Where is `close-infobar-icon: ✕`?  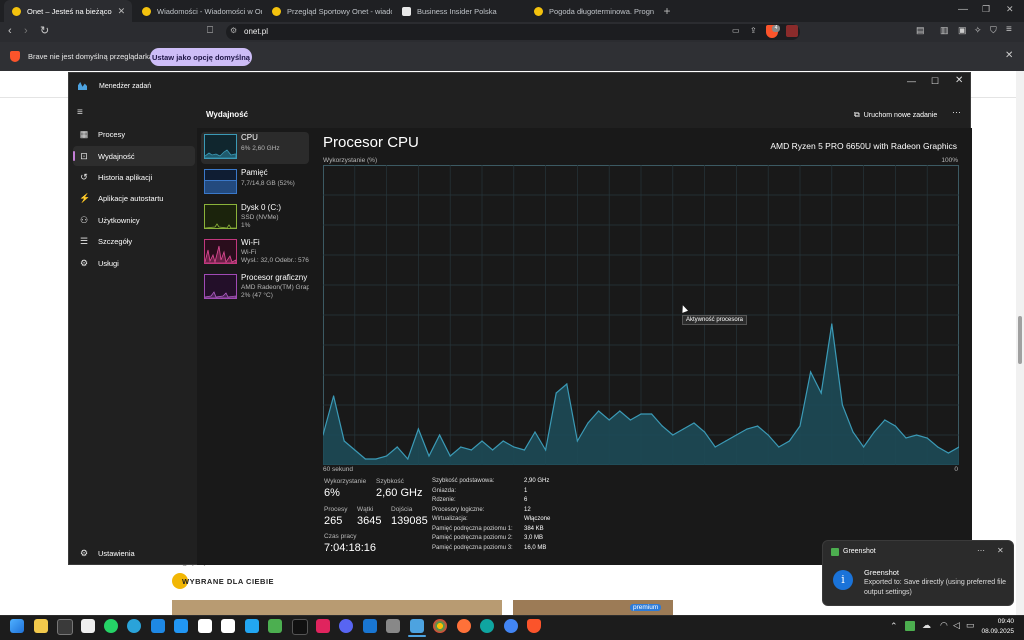
close-infobar-icon: ✕ is located at coordinates (1009, 55).